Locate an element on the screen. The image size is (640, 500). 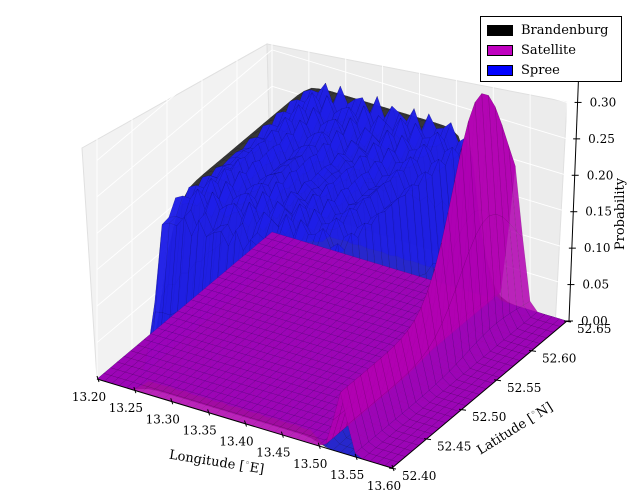
x-tick-label: 13.35 is located at coordinates (199, 430).